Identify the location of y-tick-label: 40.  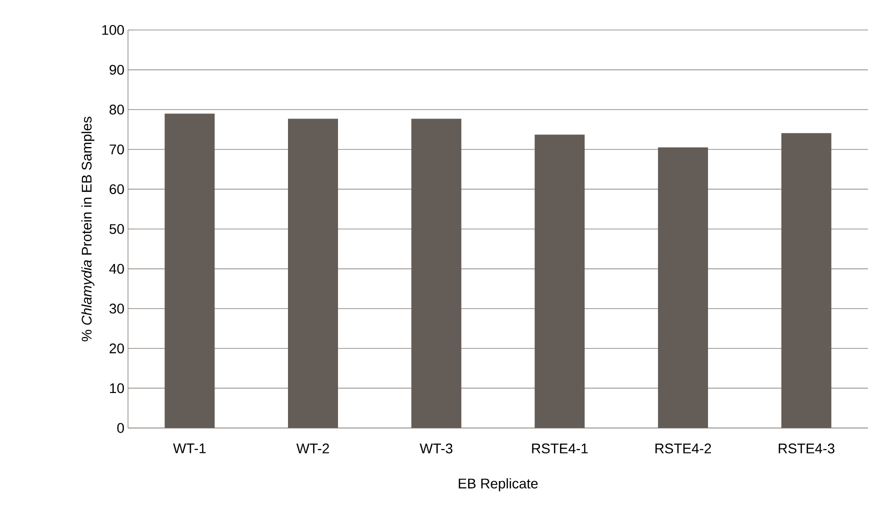
(116, 269).